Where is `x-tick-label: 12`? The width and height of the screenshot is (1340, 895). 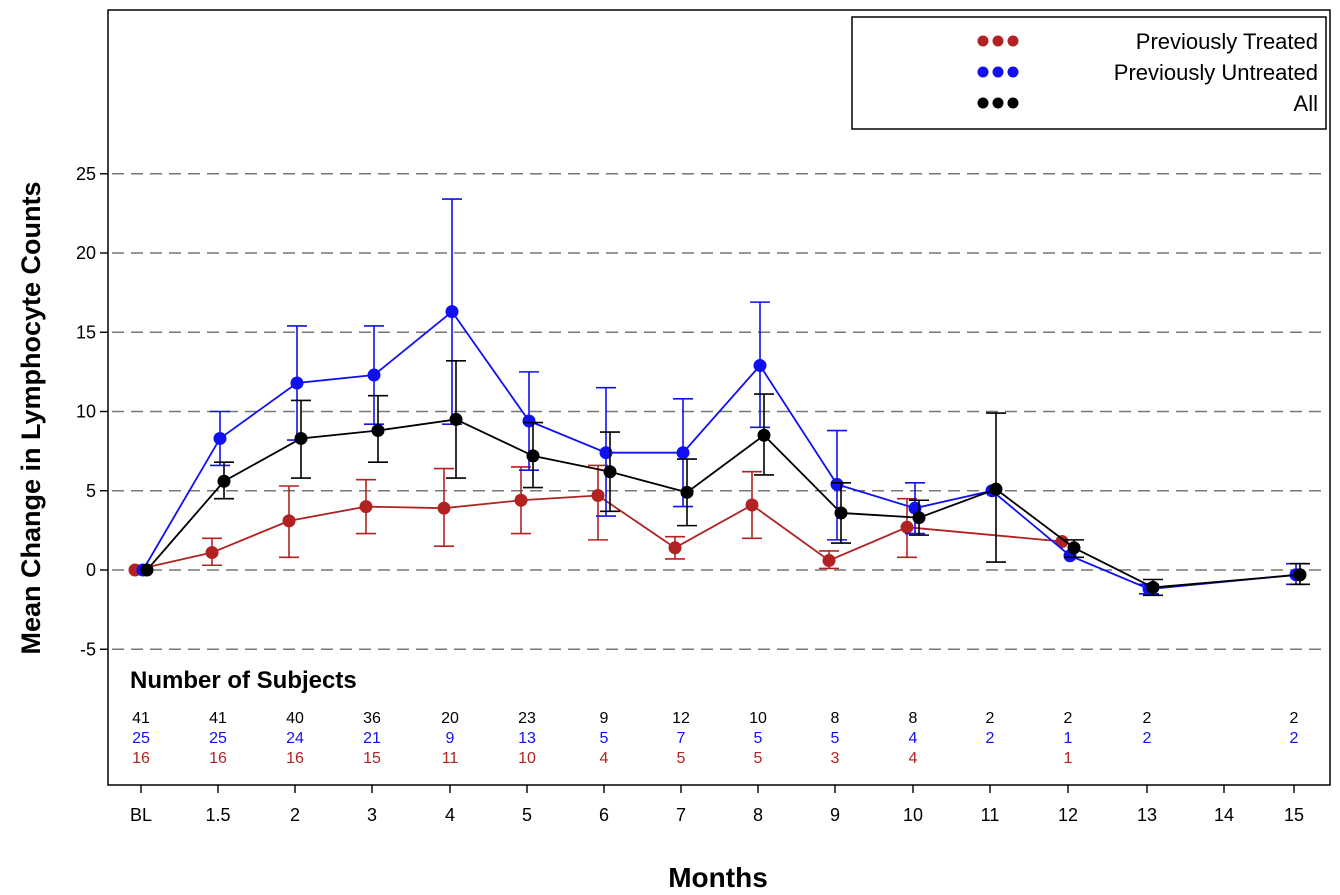 x-tick-label: 12 is located at coordinates (1068, 815).